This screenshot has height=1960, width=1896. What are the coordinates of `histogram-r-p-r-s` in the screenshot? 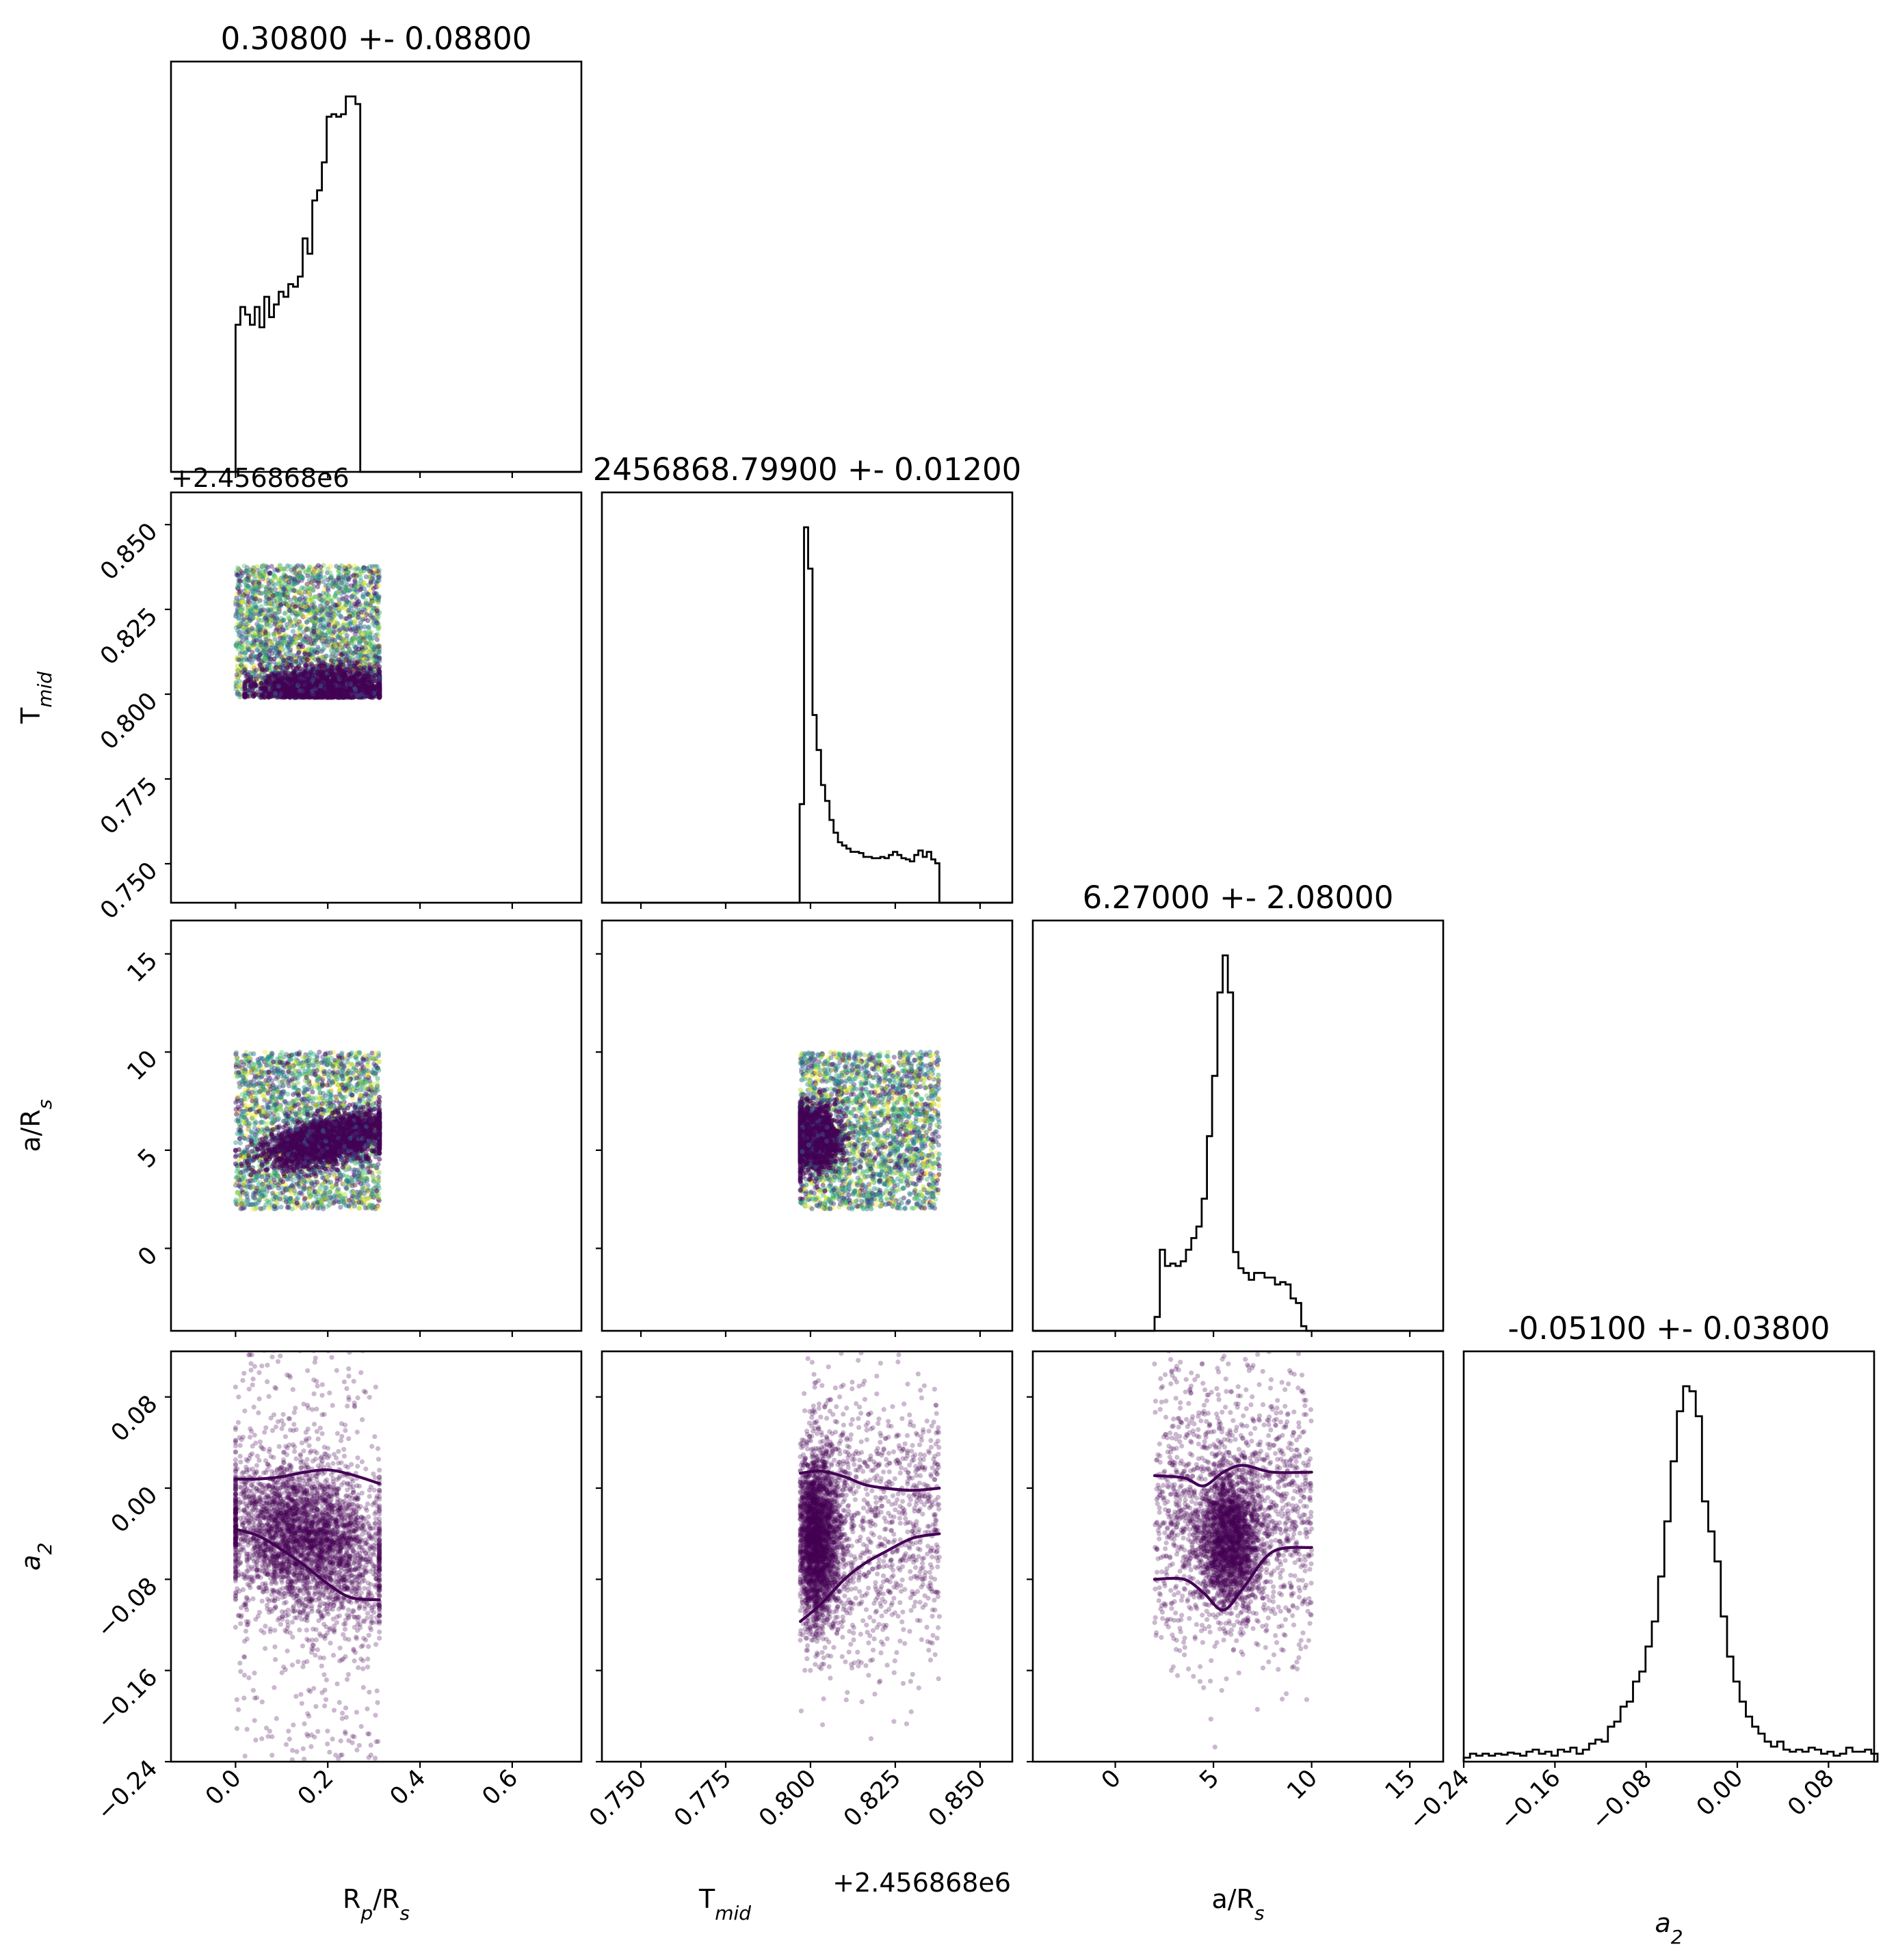 It's located at (376, 284).